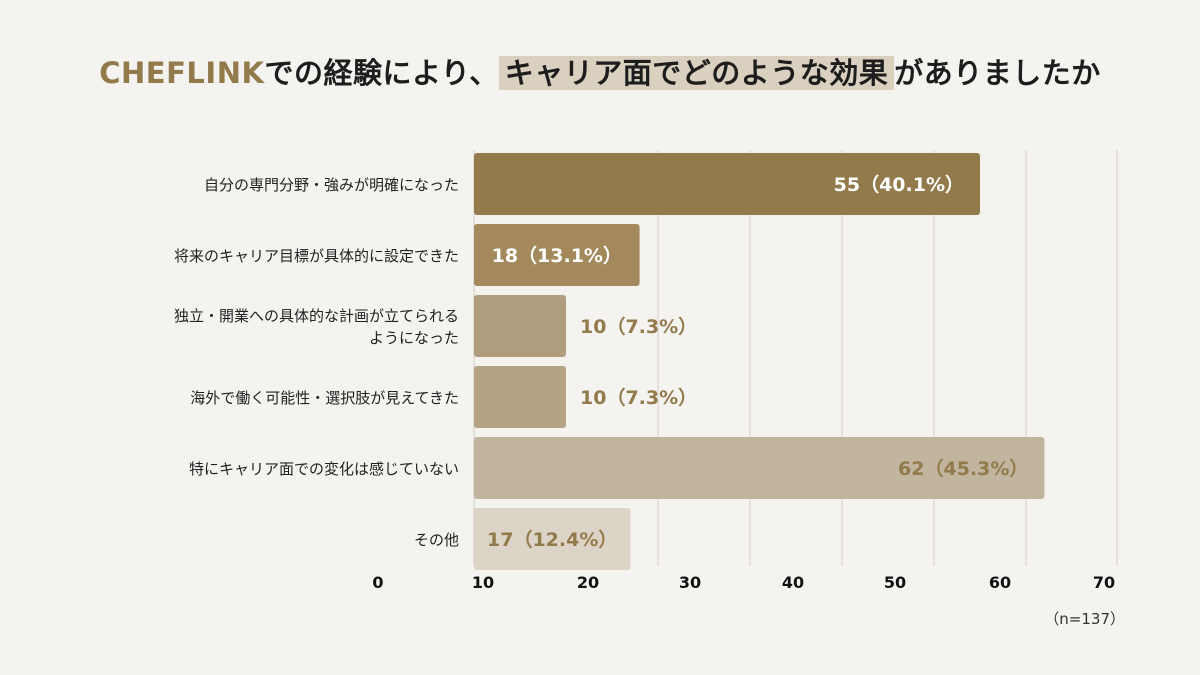 This screenshot has height=675, width=1200. I want to click on x-tick-label: 10, so click(483, 582).